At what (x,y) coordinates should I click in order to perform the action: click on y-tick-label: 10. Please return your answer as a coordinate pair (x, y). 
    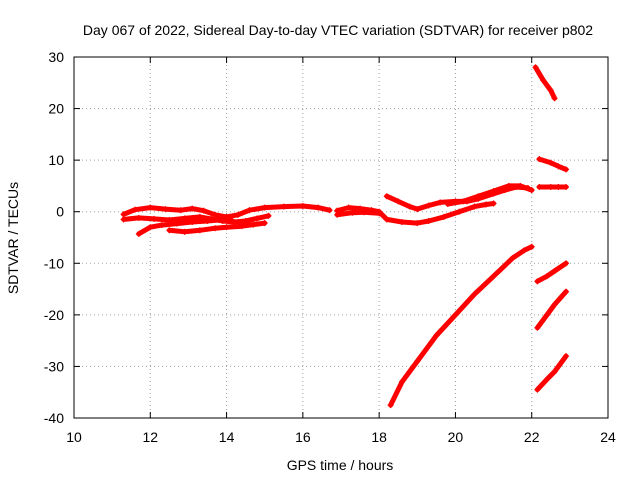
    Looking at the image, I should click on (56, 160).